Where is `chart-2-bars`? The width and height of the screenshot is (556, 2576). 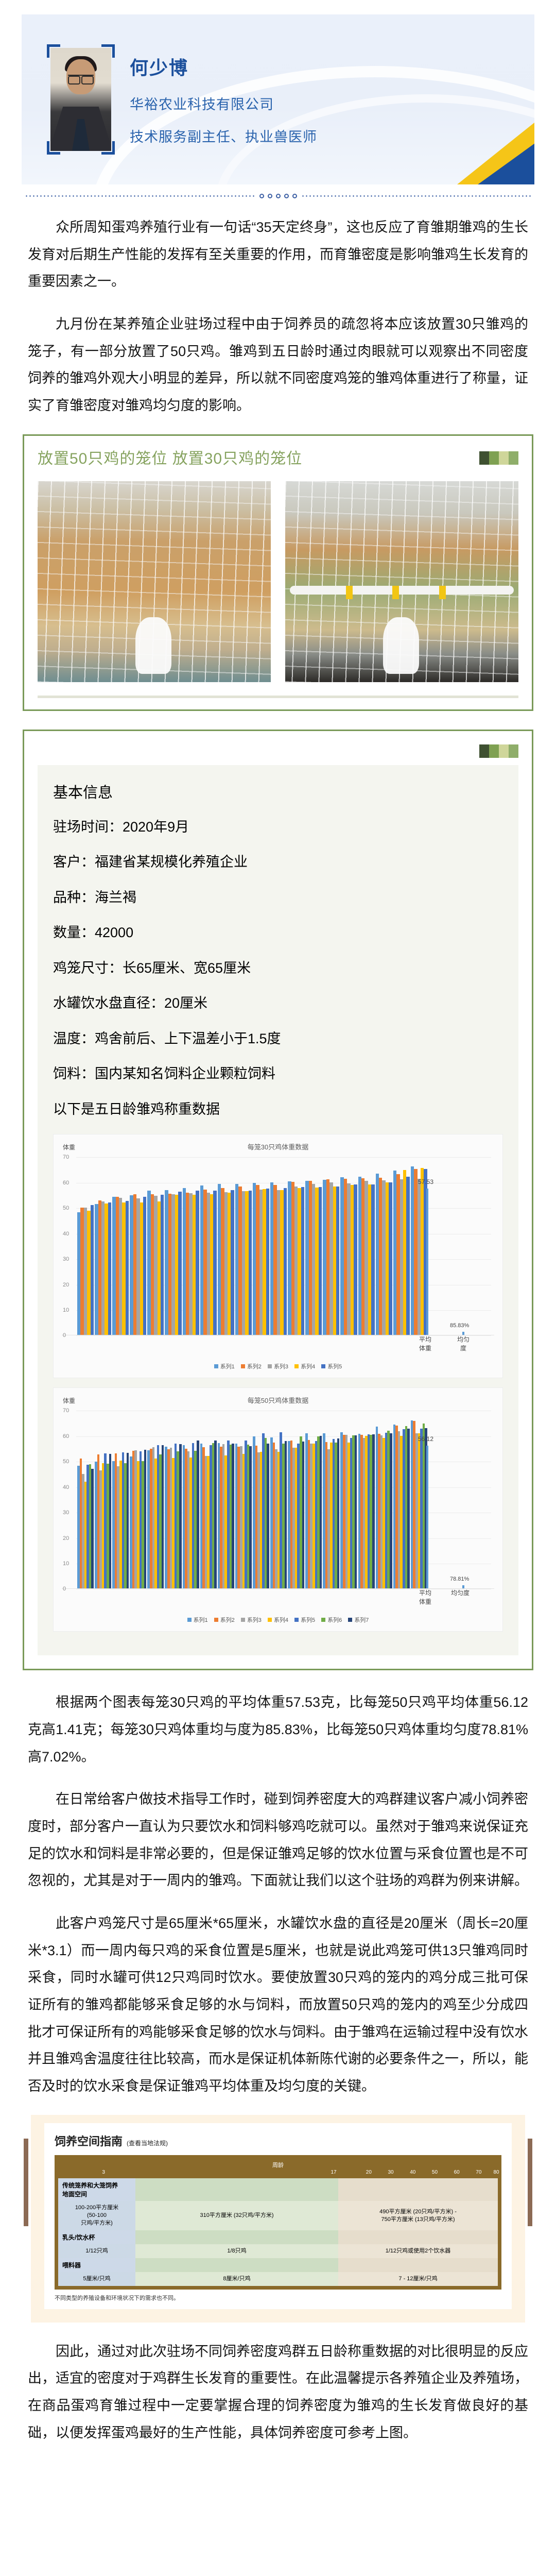
chart-2-bars is located at coordinates (252, 1500).